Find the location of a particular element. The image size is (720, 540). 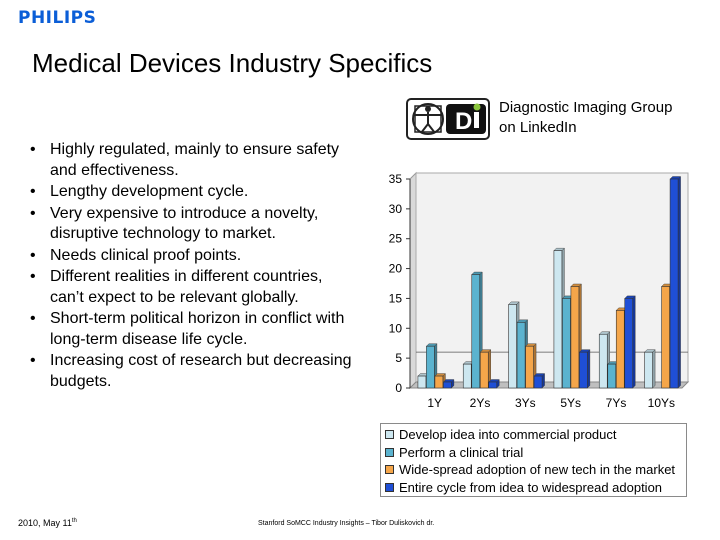

vitruvian-man-di-logo-icon: D is located at coordinates (448, 119).